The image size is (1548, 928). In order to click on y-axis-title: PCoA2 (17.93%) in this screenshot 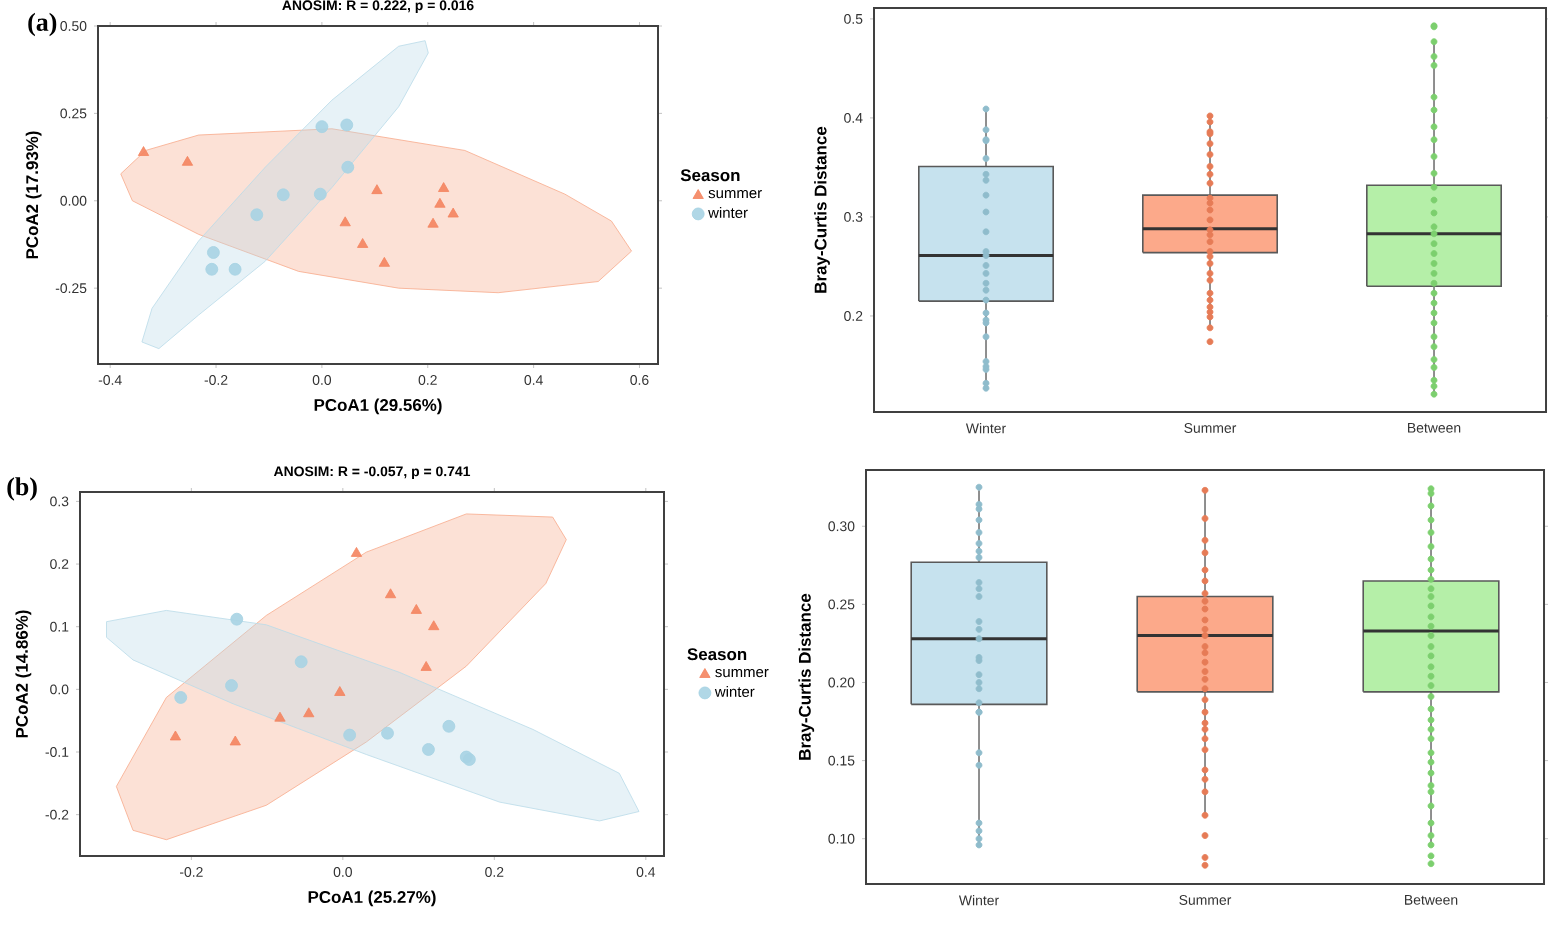, I will do `click(33, 195)`.